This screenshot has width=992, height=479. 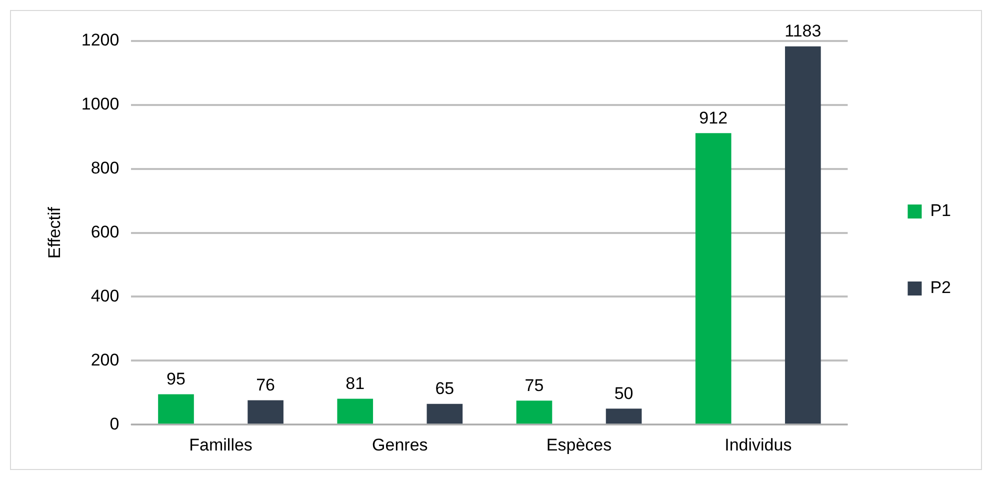 I want to click on y-tick-label: 400, so click(x=105, y=296).